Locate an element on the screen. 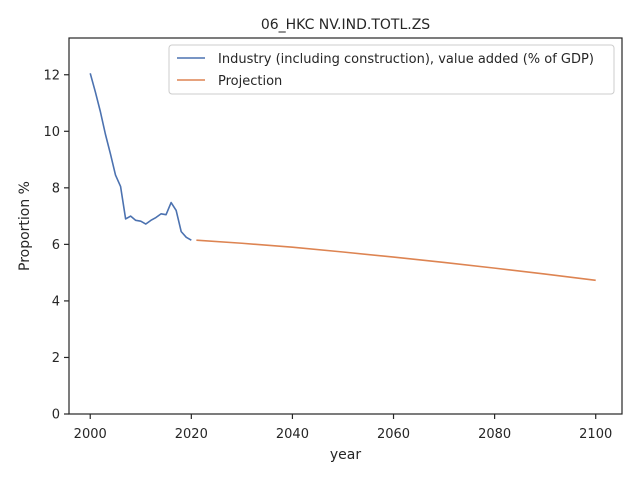  x-tick-label-4: 2080 is located at coordinates (494, 434).